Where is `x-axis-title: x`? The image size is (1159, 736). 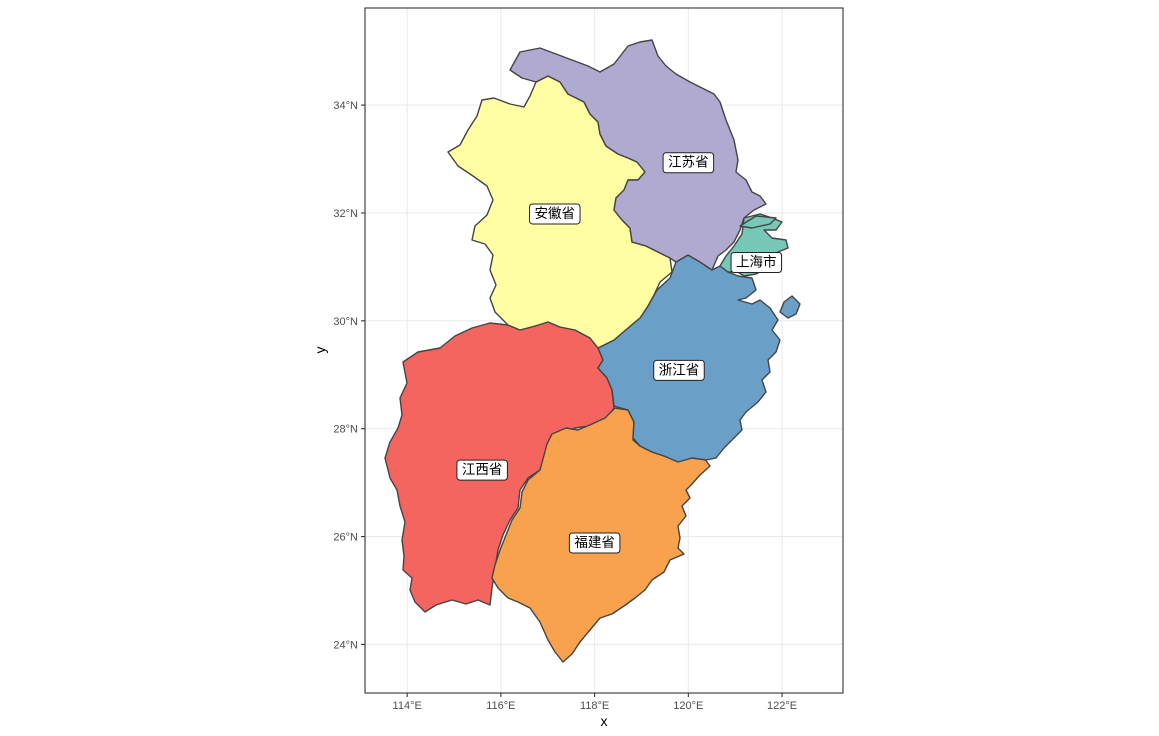
x-axis-title: x is located at coordinates (604, 721).